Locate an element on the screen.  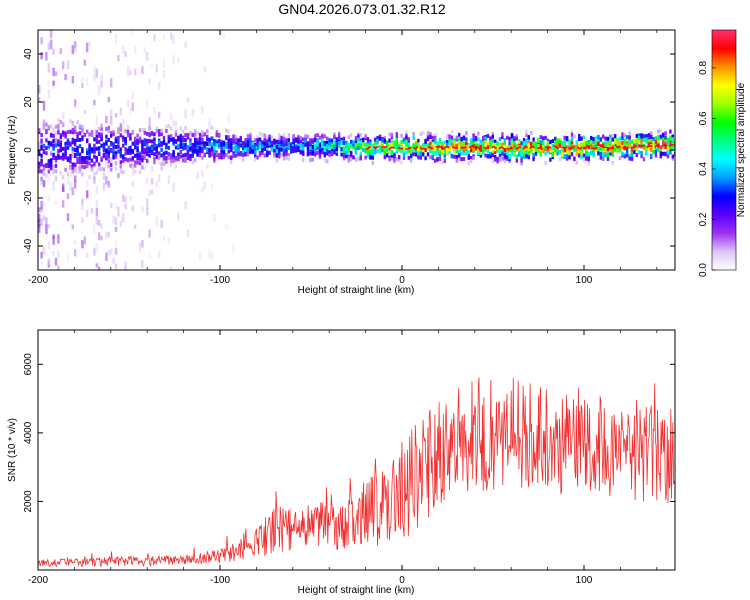
ridge-point is located at coordinates (292, 145).